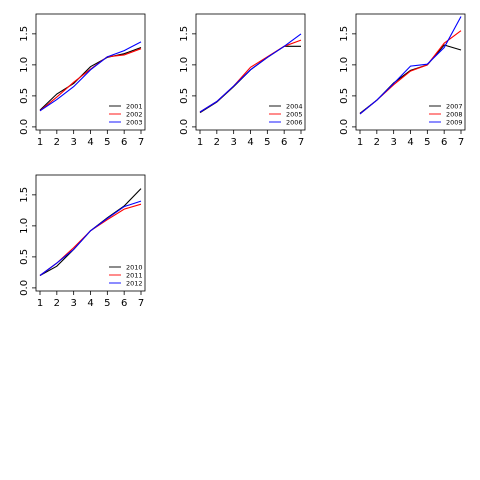 The width and height of the screenshot is (480, 480). Describe the element at coordinates (134, 106) in the screenshot. I see `legend-label-2001: 2001` at that location.